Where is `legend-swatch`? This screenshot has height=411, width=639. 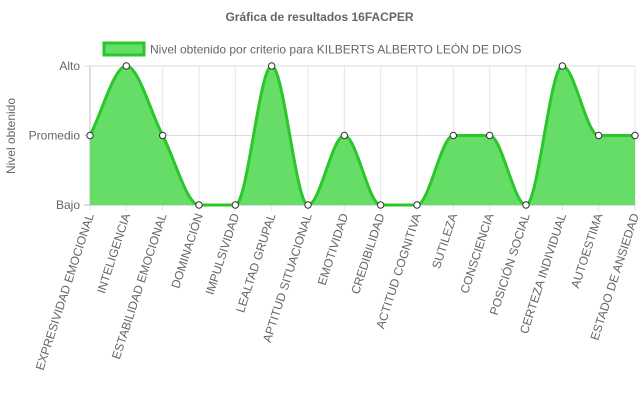
legend-swatch is located at coordinates (124, 49).